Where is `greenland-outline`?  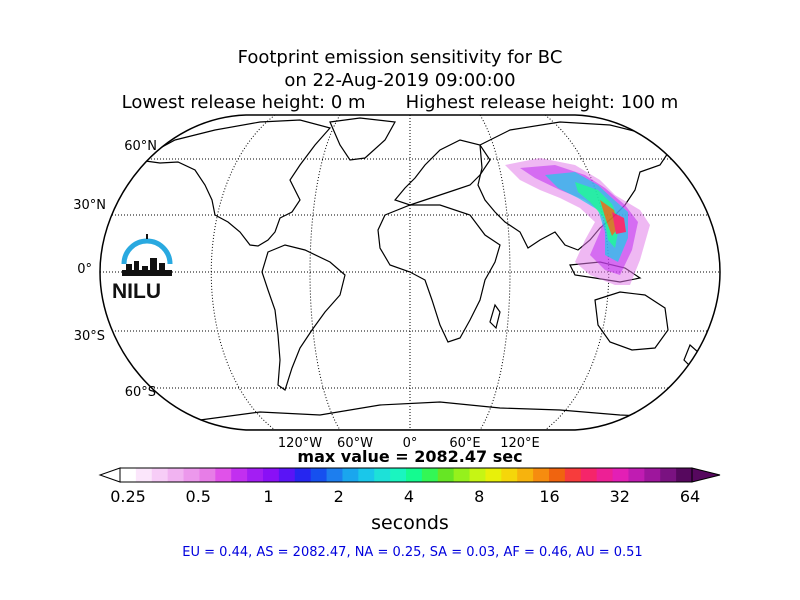
greenland-outline is located at coordinates (362, 139).